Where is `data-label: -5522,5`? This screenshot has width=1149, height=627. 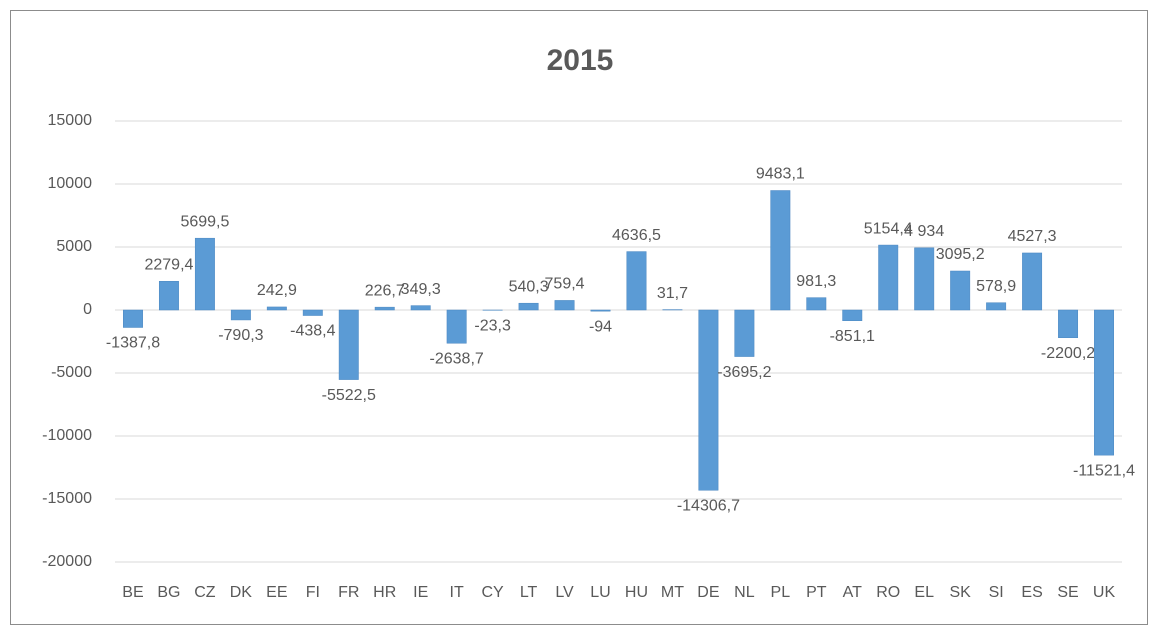
data-label: -5522,5 is located at coordinates (349, 395).